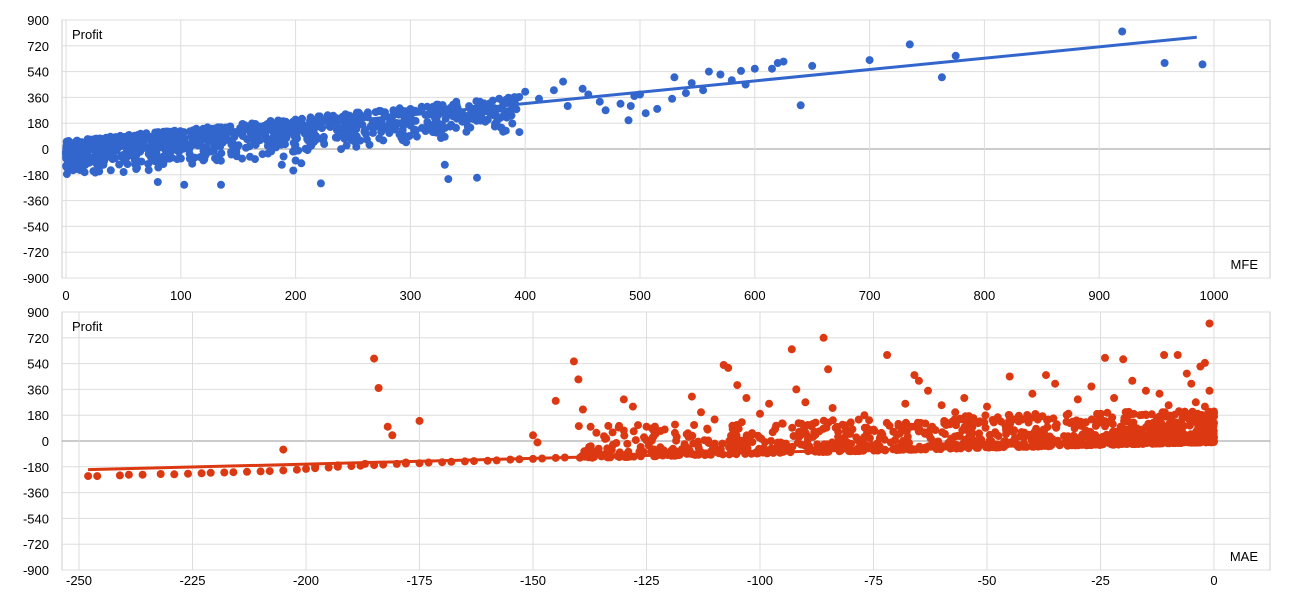 The image size is (1290, 605). Describe the element at coordinates (525, 295) in the screenshot. I see `mfe-x-tick-label: 400` at that location.